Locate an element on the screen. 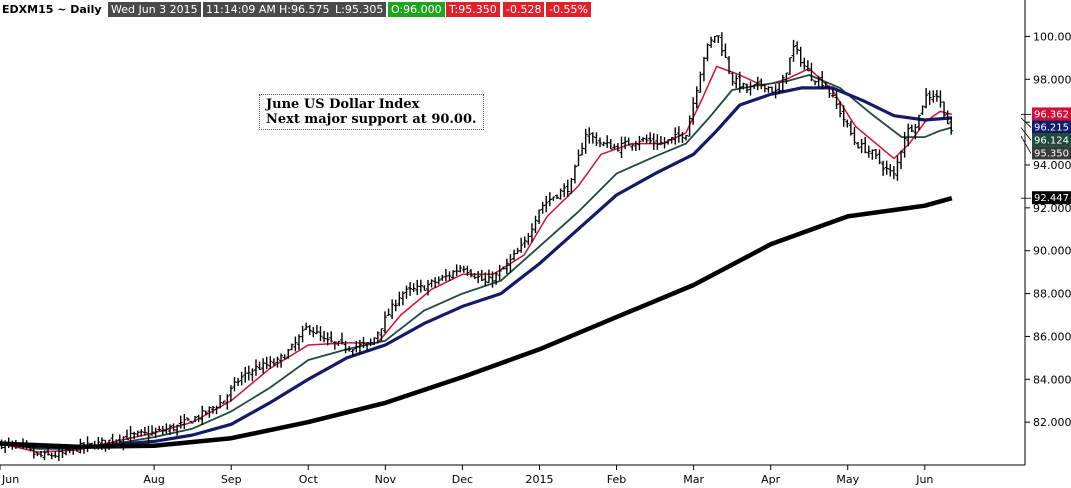 This screenshot has height=488, width=1071. last-value-tag-label: 95.350 is located at coordinates (1051, 153).